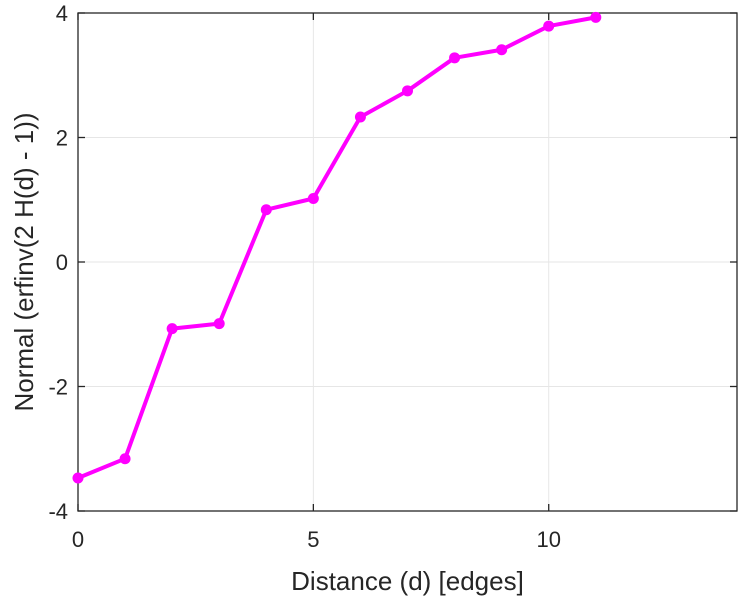 The image size is (738, 600). What do you see at coordinates (313, 539) in the screenshot?
I see `x-tick-label: 5` at bounding box center [313, 539].